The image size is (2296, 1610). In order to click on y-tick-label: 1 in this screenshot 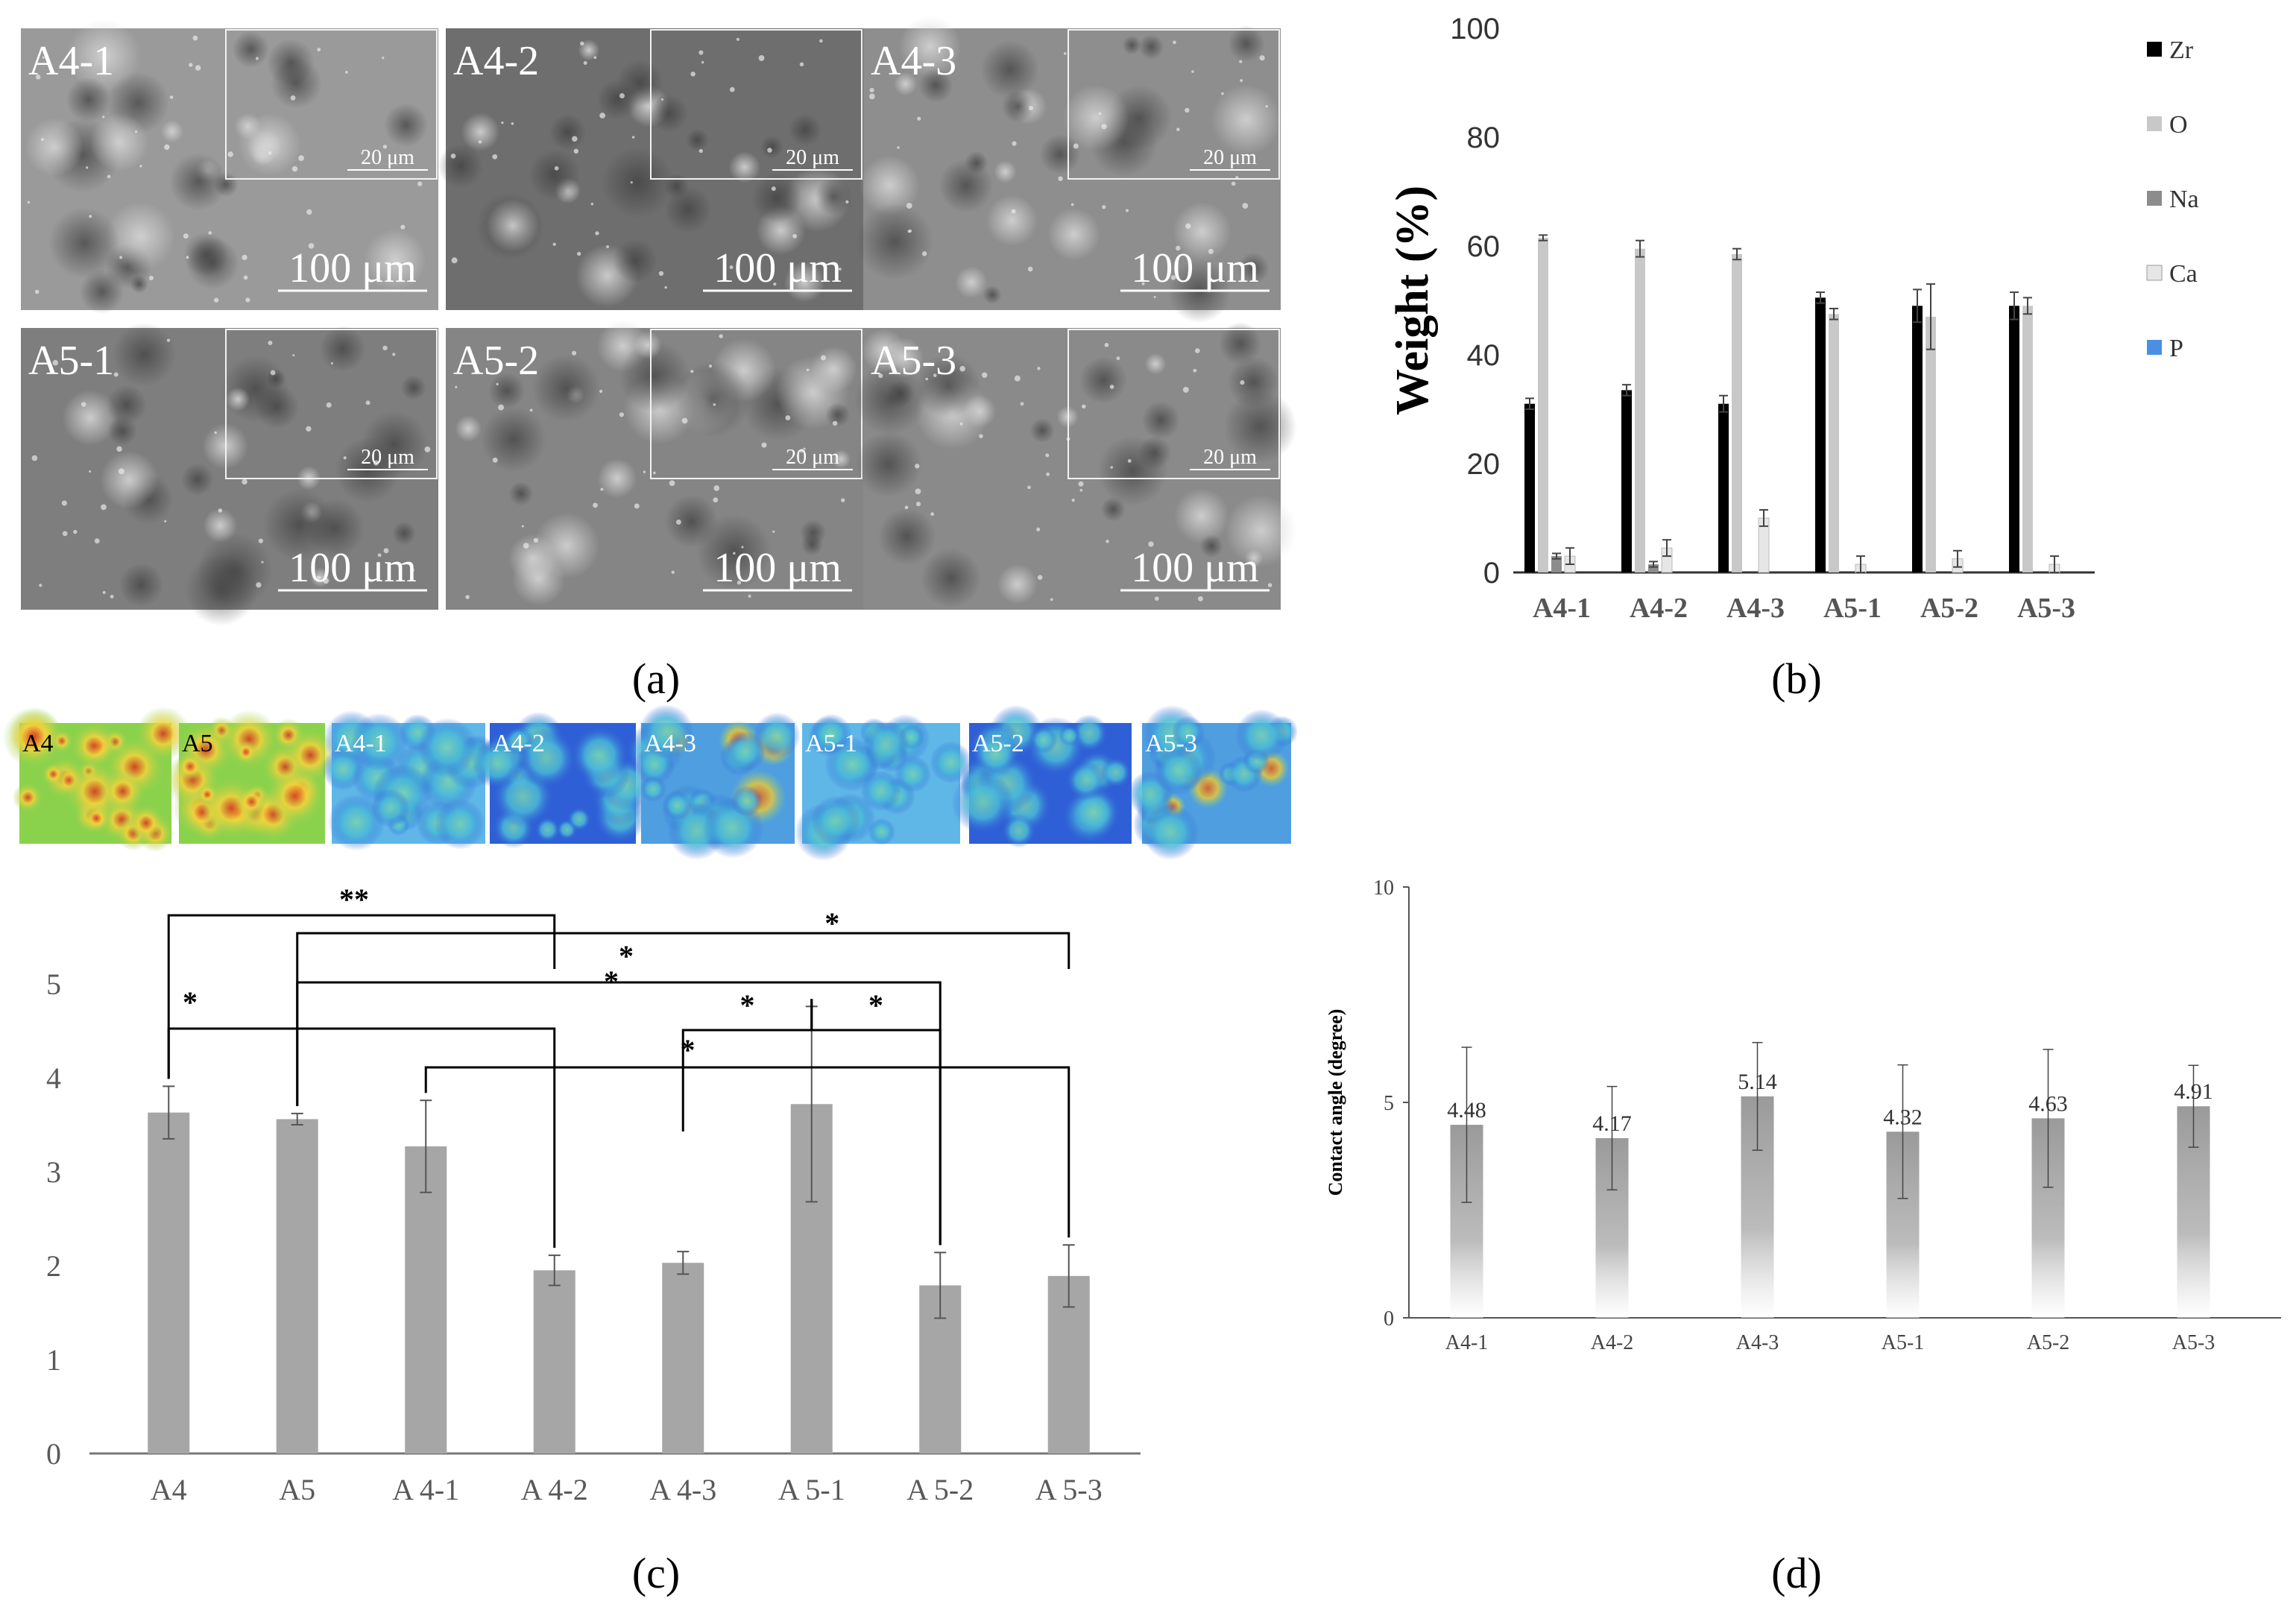, I will do `click(53, 1360)`.